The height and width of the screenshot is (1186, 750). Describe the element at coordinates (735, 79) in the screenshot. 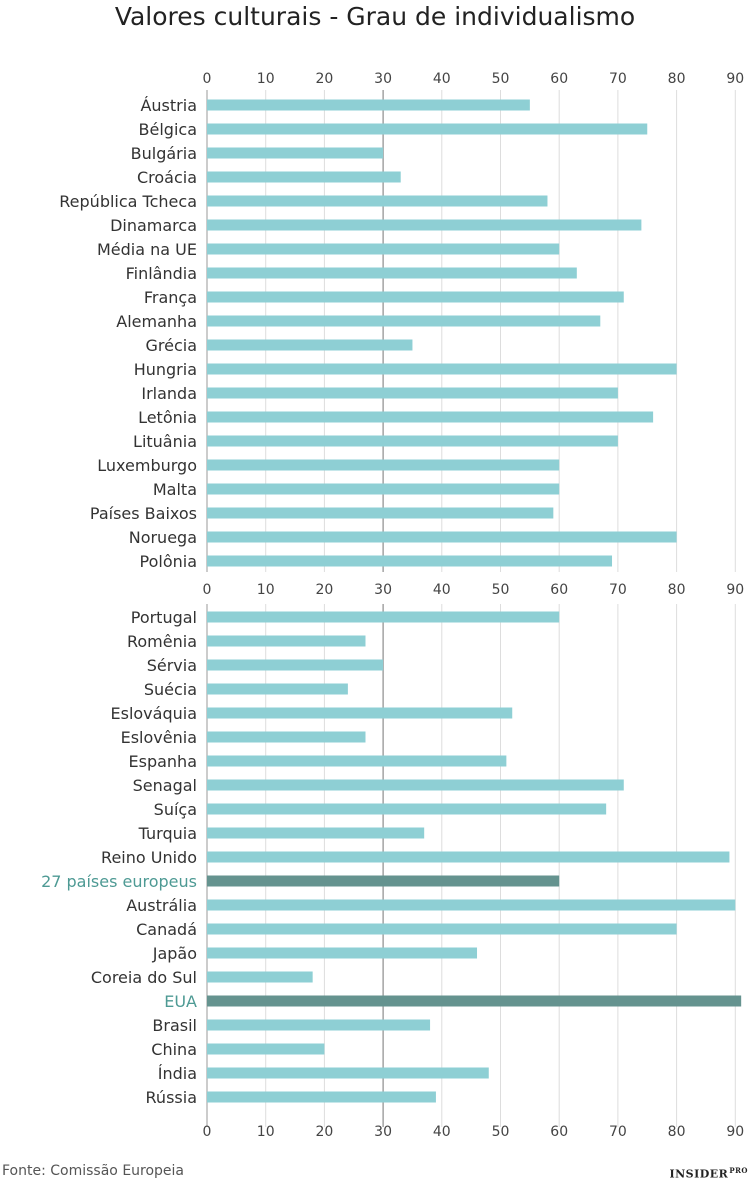

I see `x-tick-label-top: 90` at that location.